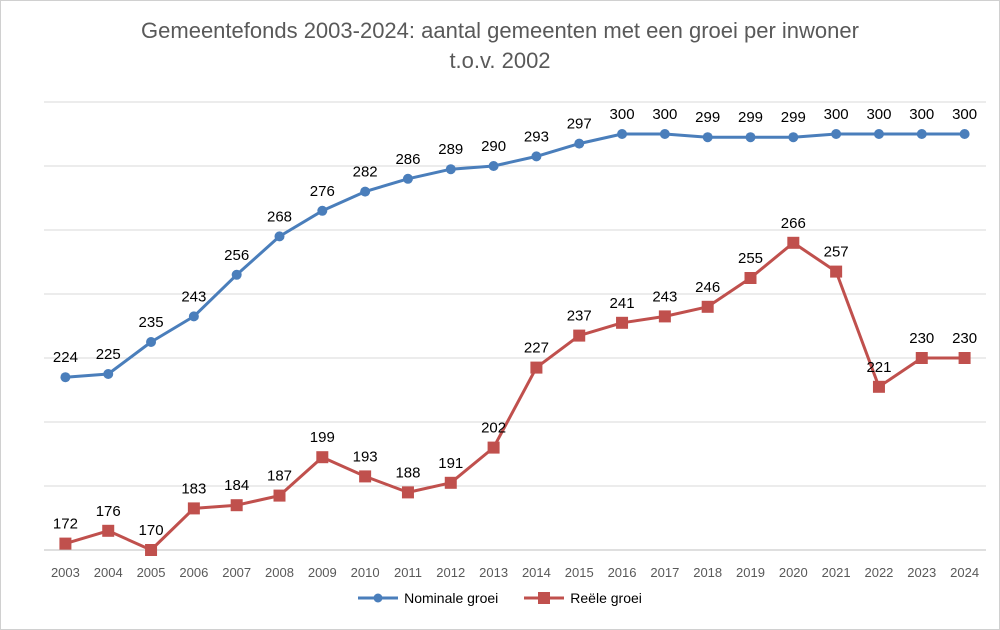 Image resolution: width=1000 pixels, height=630 pixels. Describe the element at coordinates (579, 124) in the screenshot. I see `data-label: 297` at that location.